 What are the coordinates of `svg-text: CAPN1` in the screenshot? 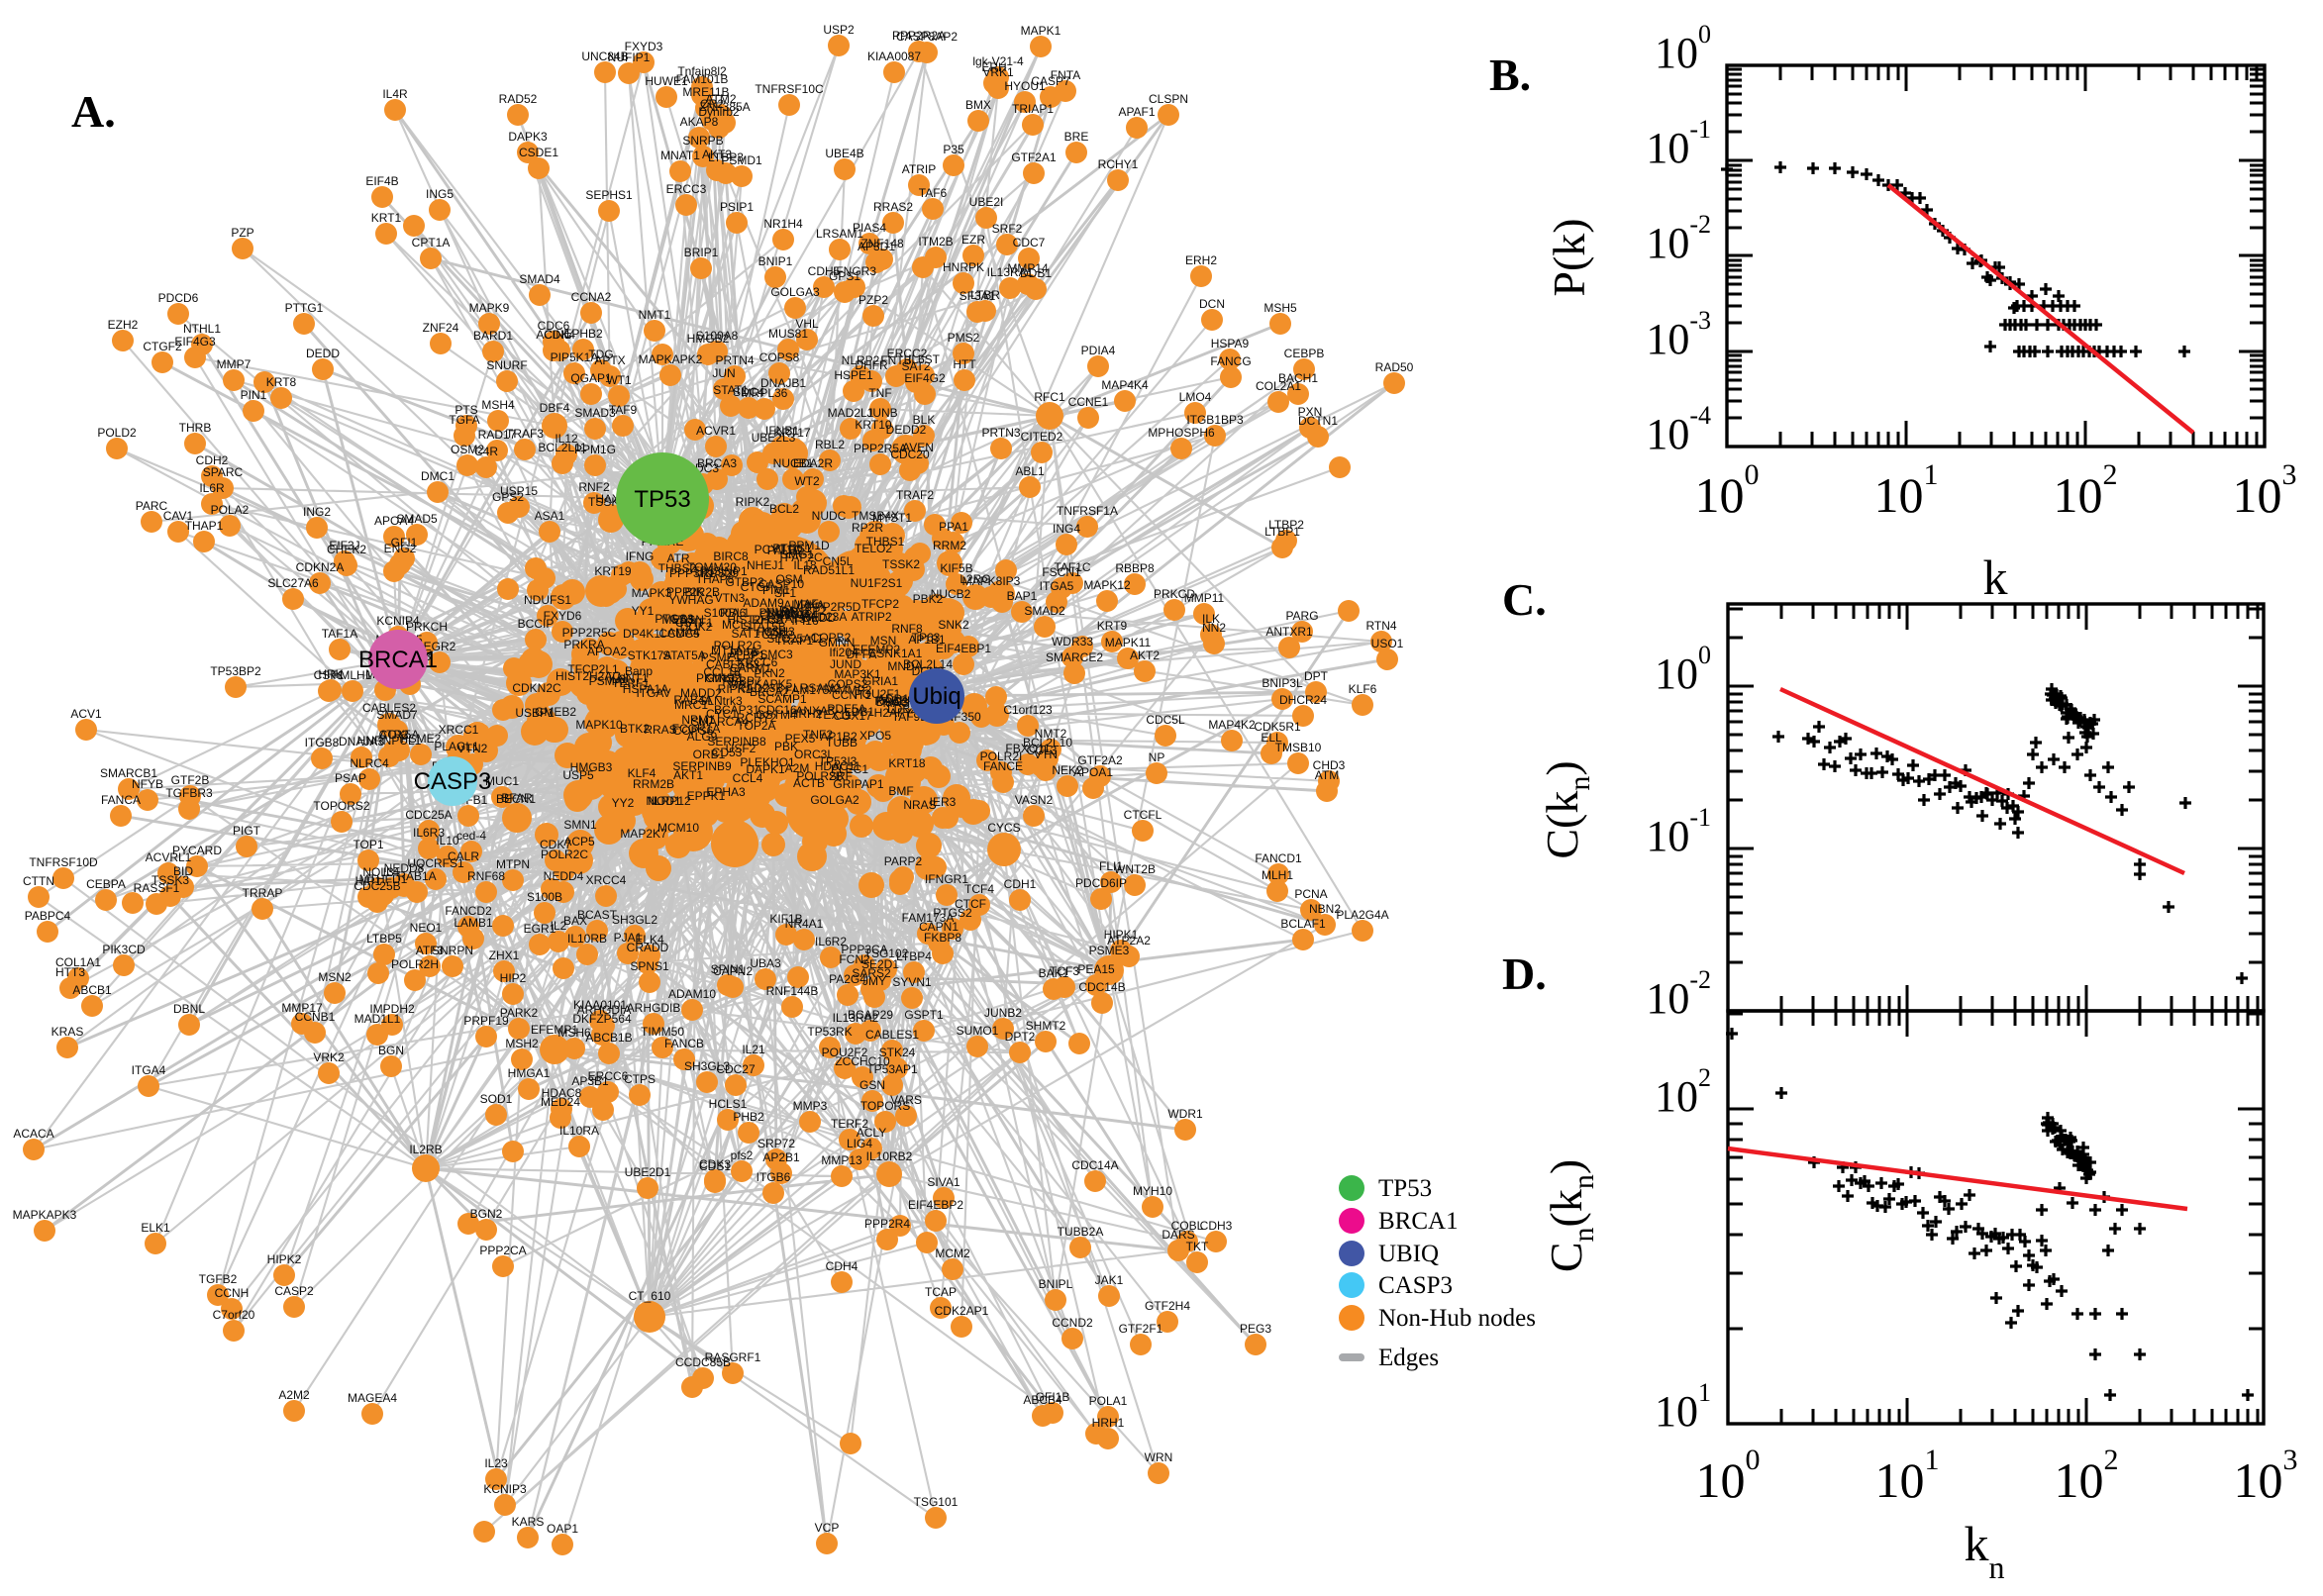 It's located at (939, 927).